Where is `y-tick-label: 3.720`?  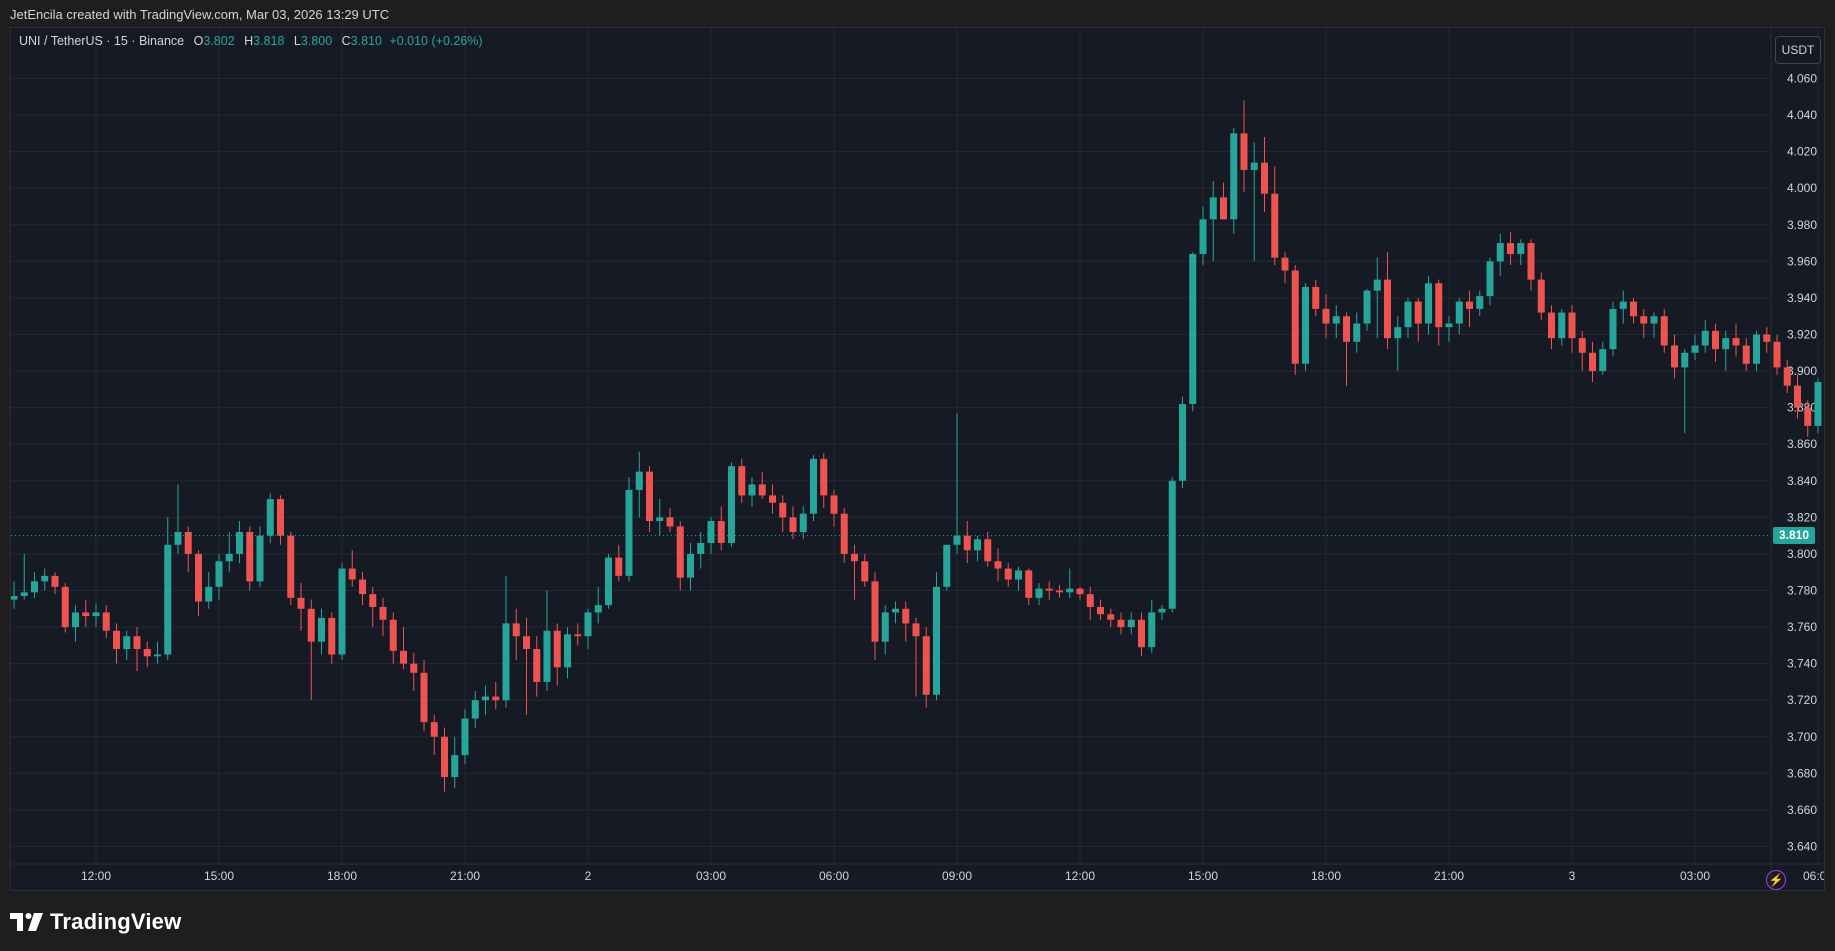 y-tick-label: 3.720 is located at coordinates (1802, 700).